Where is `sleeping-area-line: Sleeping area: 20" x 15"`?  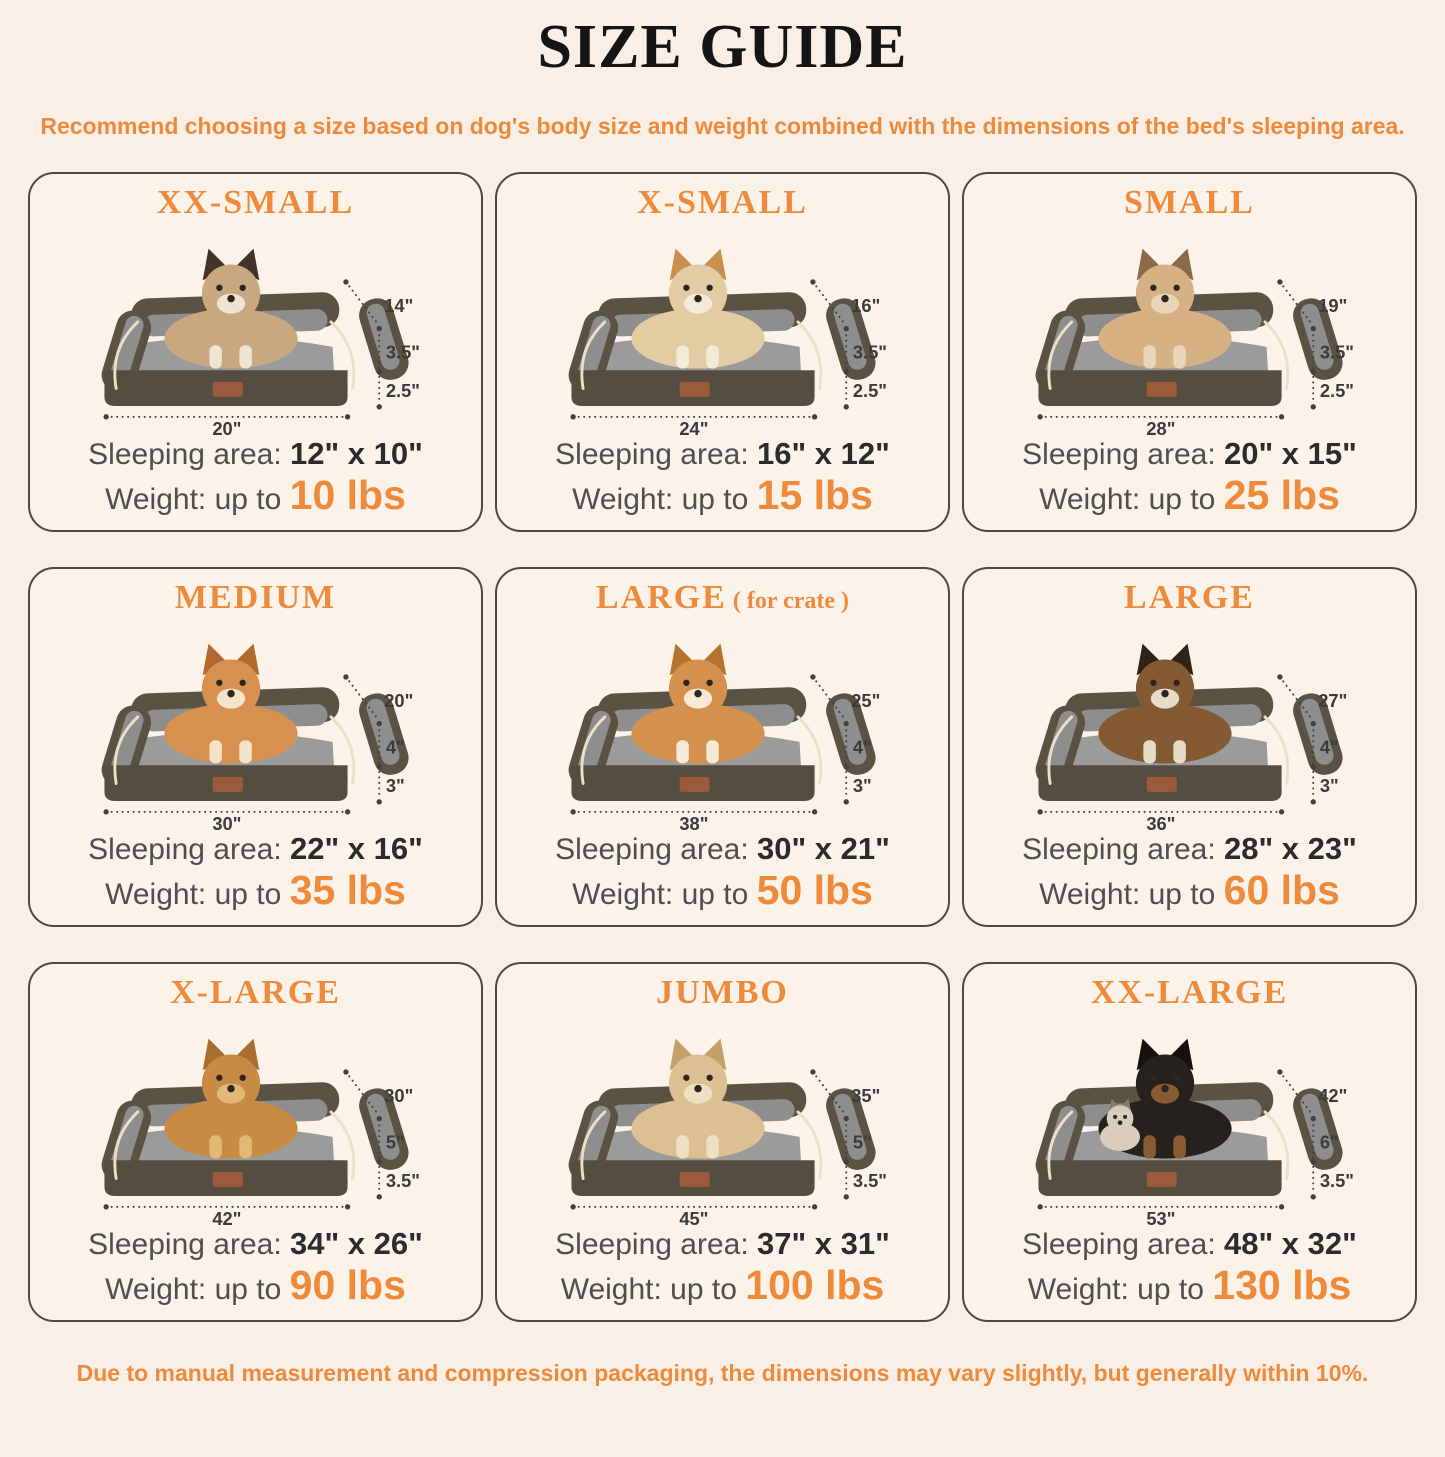
sleeping-area-line: Sleeping area: 20" x 15" is located at coordinates (1189, 453).